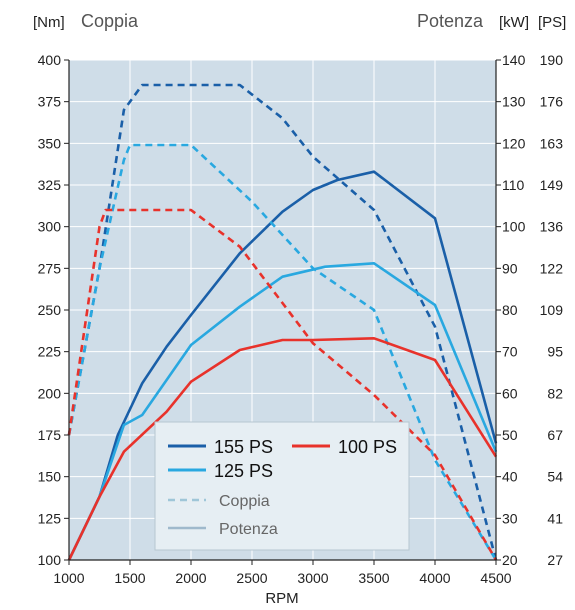 The image size is (575, 610). Describe the element at coordinates (514, 227) in the screenshot. I see `y-tick-label-kw: 100` at that location.